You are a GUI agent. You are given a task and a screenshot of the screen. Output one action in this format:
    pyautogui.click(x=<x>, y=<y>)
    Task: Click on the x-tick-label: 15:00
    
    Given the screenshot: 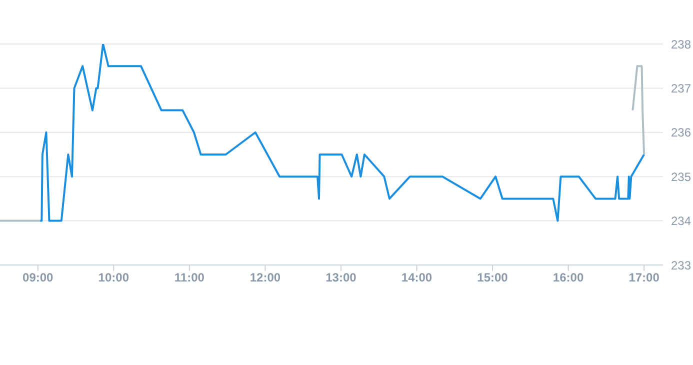 What is the action you would take?
    pyautogui.click(x=492, y=277)
    